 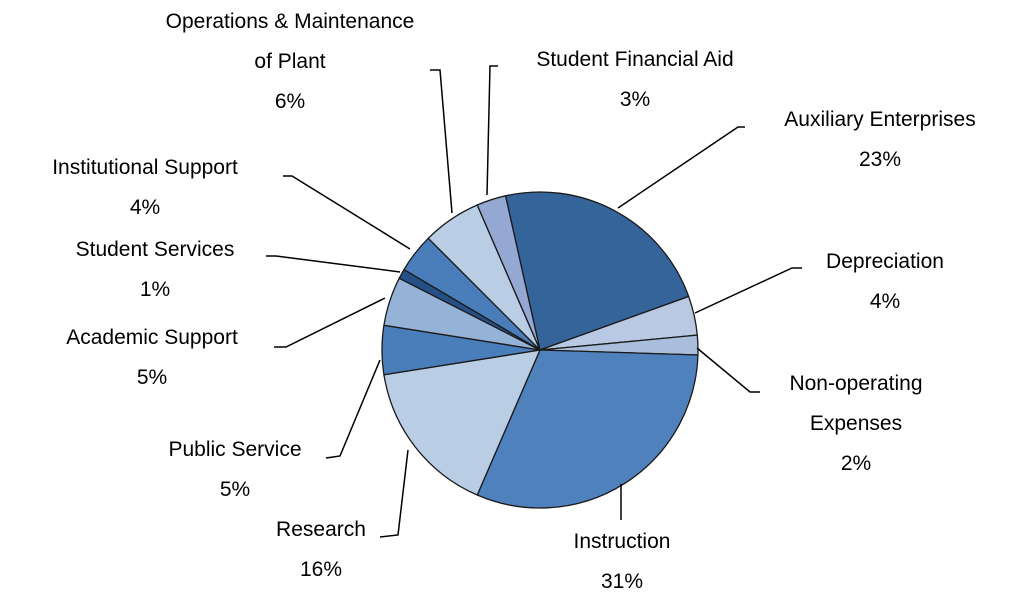 I want to click on category-label: Depreciation, so click(x=885, y=261).